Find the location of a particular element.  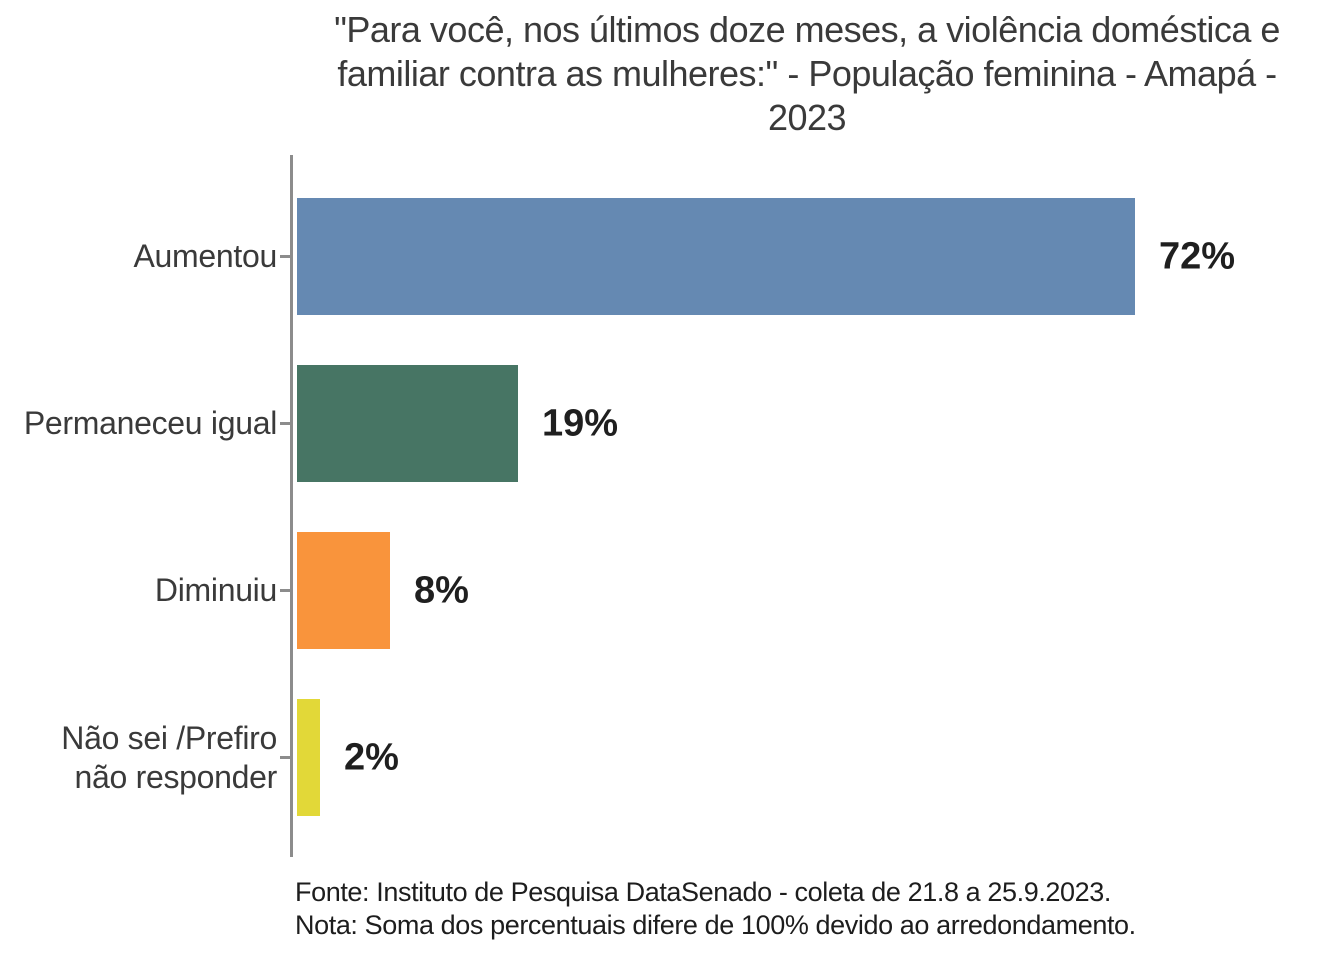

chart-title-line3: 2023 is located at coordinates (807, 117).